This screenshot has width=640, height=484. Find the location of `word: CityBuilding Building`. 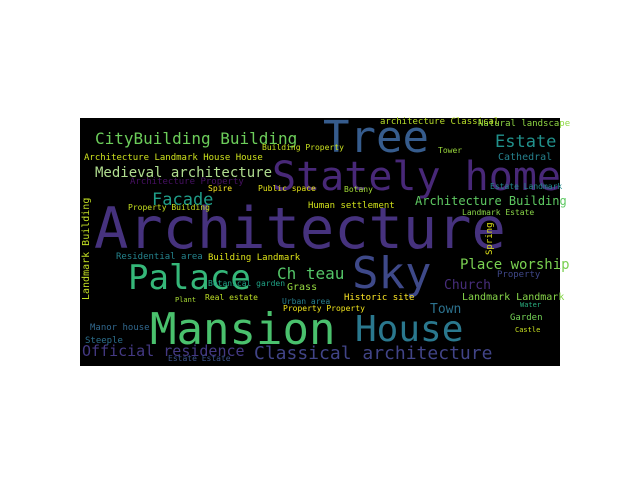

word: CityBuilding Building is located at coordinates (196, 138).